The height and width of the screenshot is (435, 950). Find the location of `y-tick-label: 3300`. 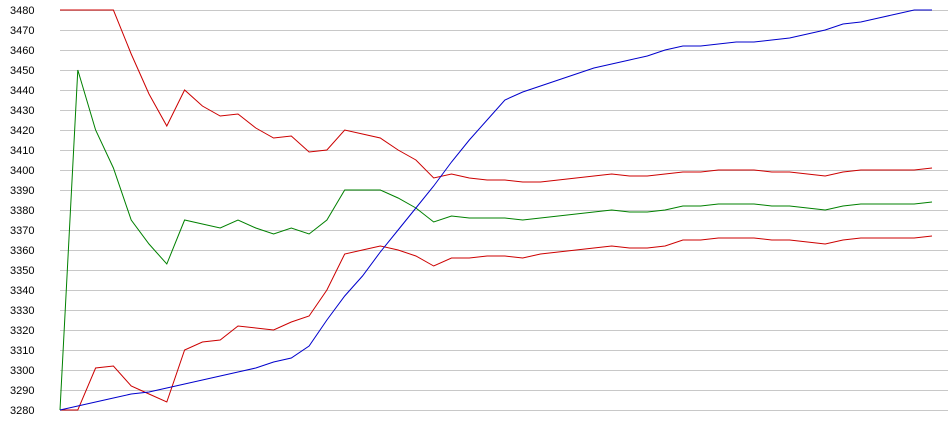

y-tick-label: 3300 is located at coordinates (22, 371).